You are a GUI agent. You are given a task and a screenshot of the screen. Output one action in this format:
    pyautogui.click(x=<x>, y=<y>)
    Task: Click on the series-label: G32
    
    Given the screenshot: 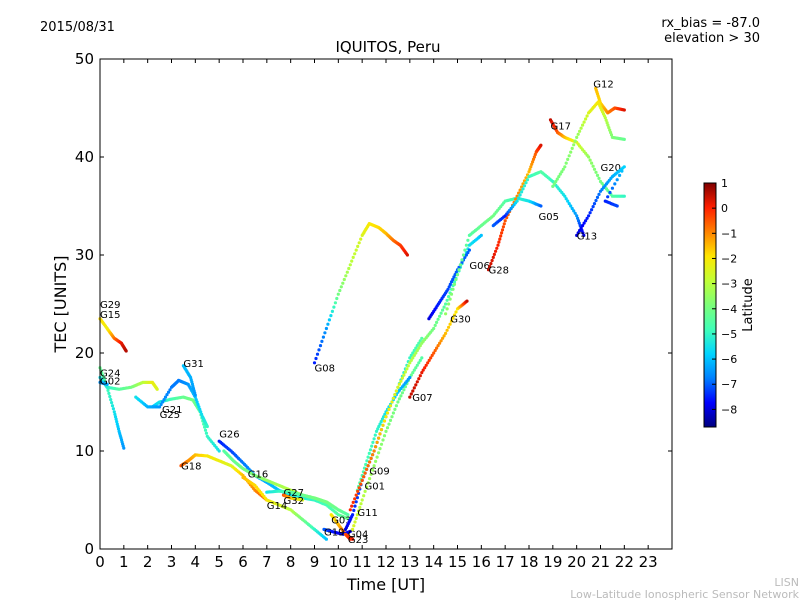 What is the action you would take?
    pyautogui.click(x=294, y=501)
    